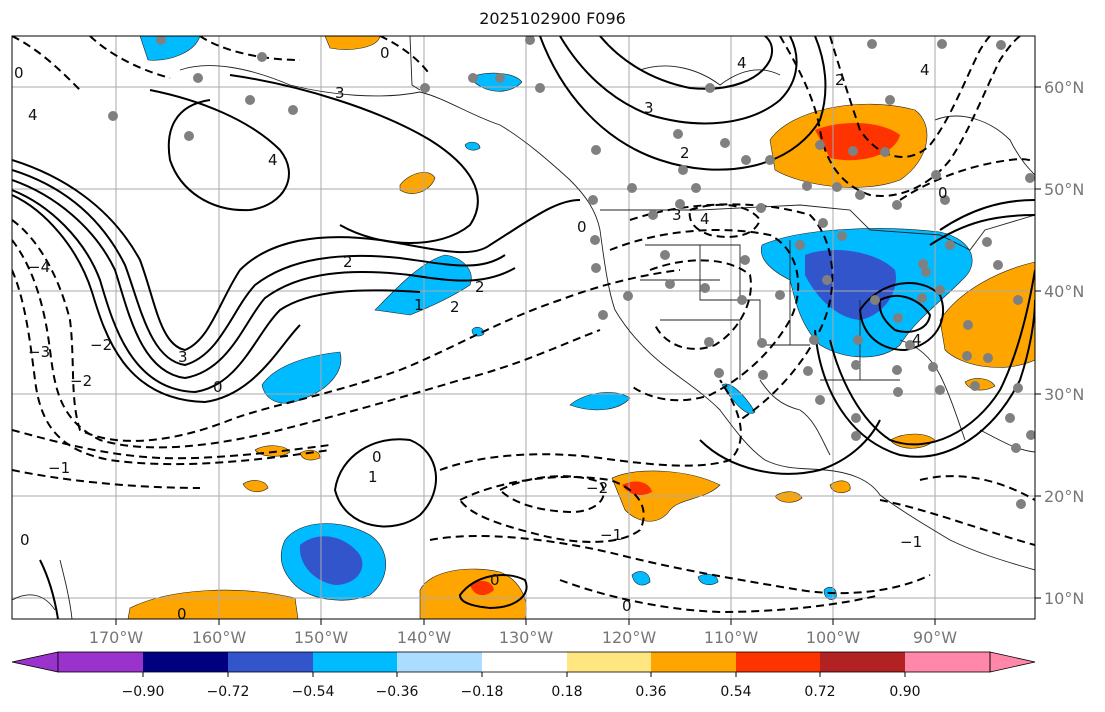 Image resolution: width=1105 pixels, height=712 pixels. Describe the element at coordinates (935, 637) in the screenshot. I see `lon-label: 90°W` at that location.